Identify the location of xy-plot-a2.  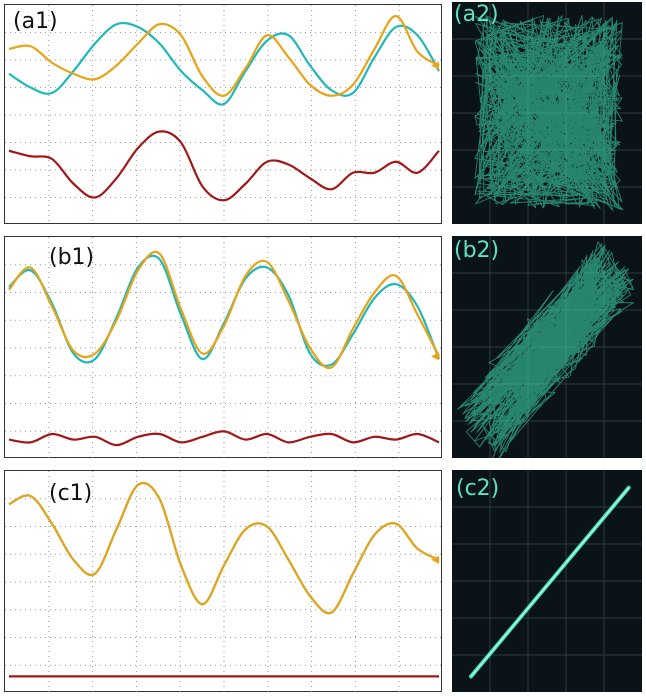
(547, 113).